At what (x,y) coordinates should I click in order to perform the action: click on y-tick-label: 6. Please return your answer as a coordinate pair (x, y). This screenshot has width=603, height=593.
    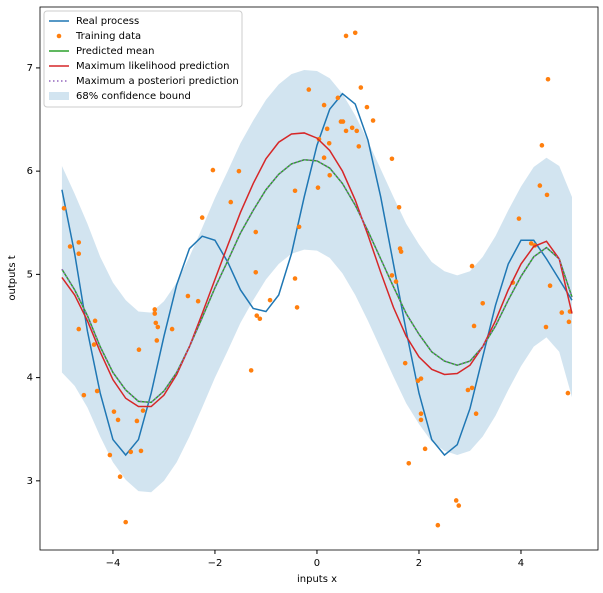
    Looking at the image, I should click on (30, 171).